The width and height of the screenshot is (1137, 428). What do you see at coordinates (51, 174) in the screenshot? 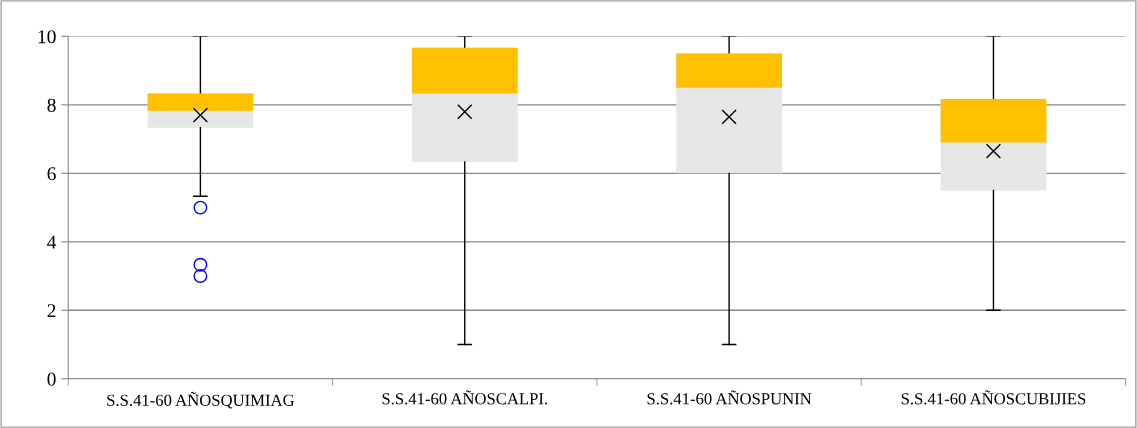
I see `y-tick-label: 6` at bounding box center [51, 174].